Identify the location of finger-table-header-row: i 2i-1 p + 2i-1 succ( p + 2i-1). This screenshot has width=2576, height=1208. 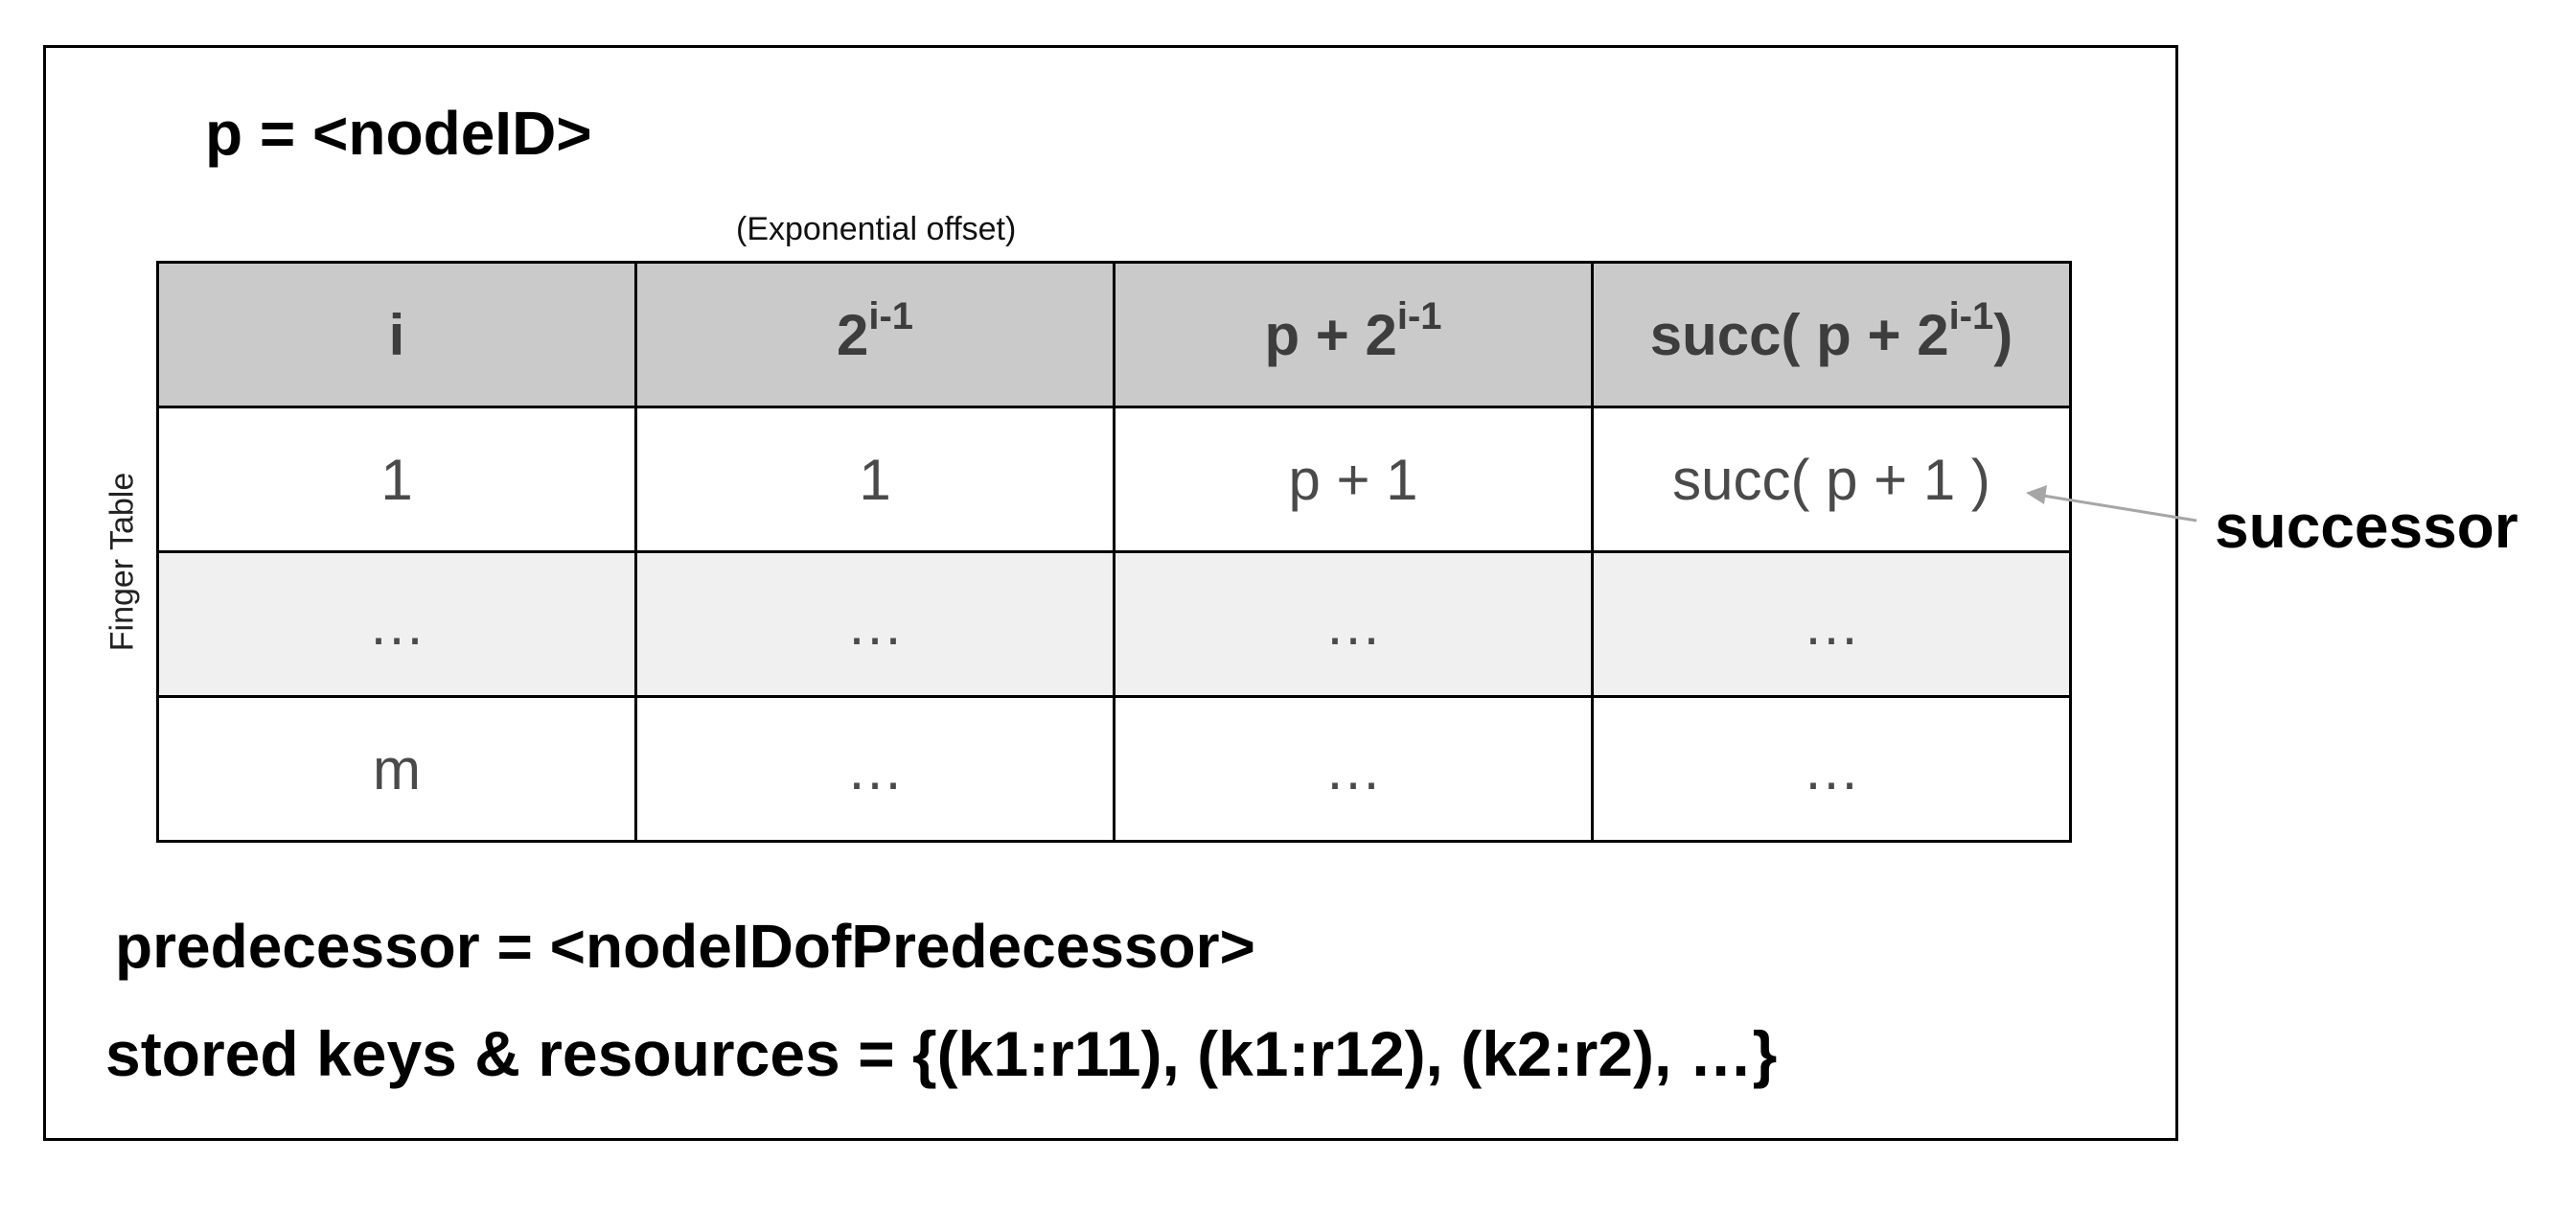
(1114, 335).